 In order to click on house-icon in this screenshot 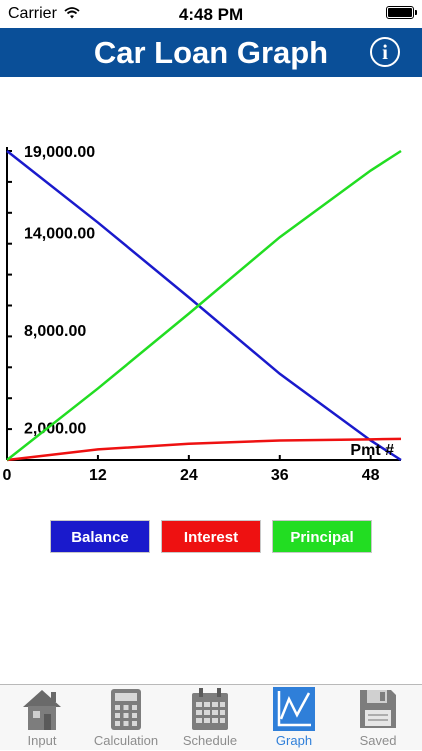, I will do `click(42, 710)`.